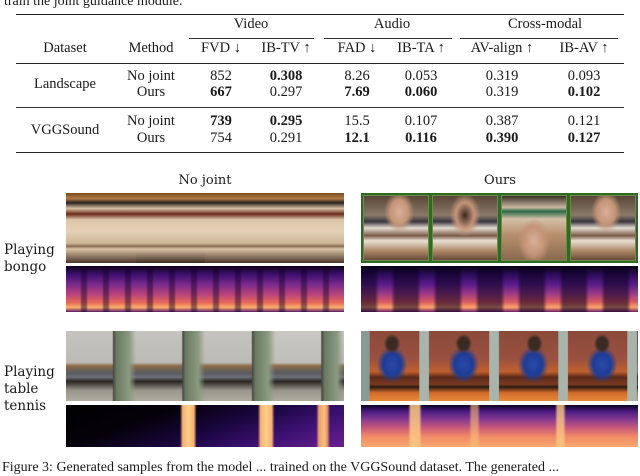  Describe the element at coordinates (584, 76) in the screenshot. I see `value-cell: 0.093` at that location.